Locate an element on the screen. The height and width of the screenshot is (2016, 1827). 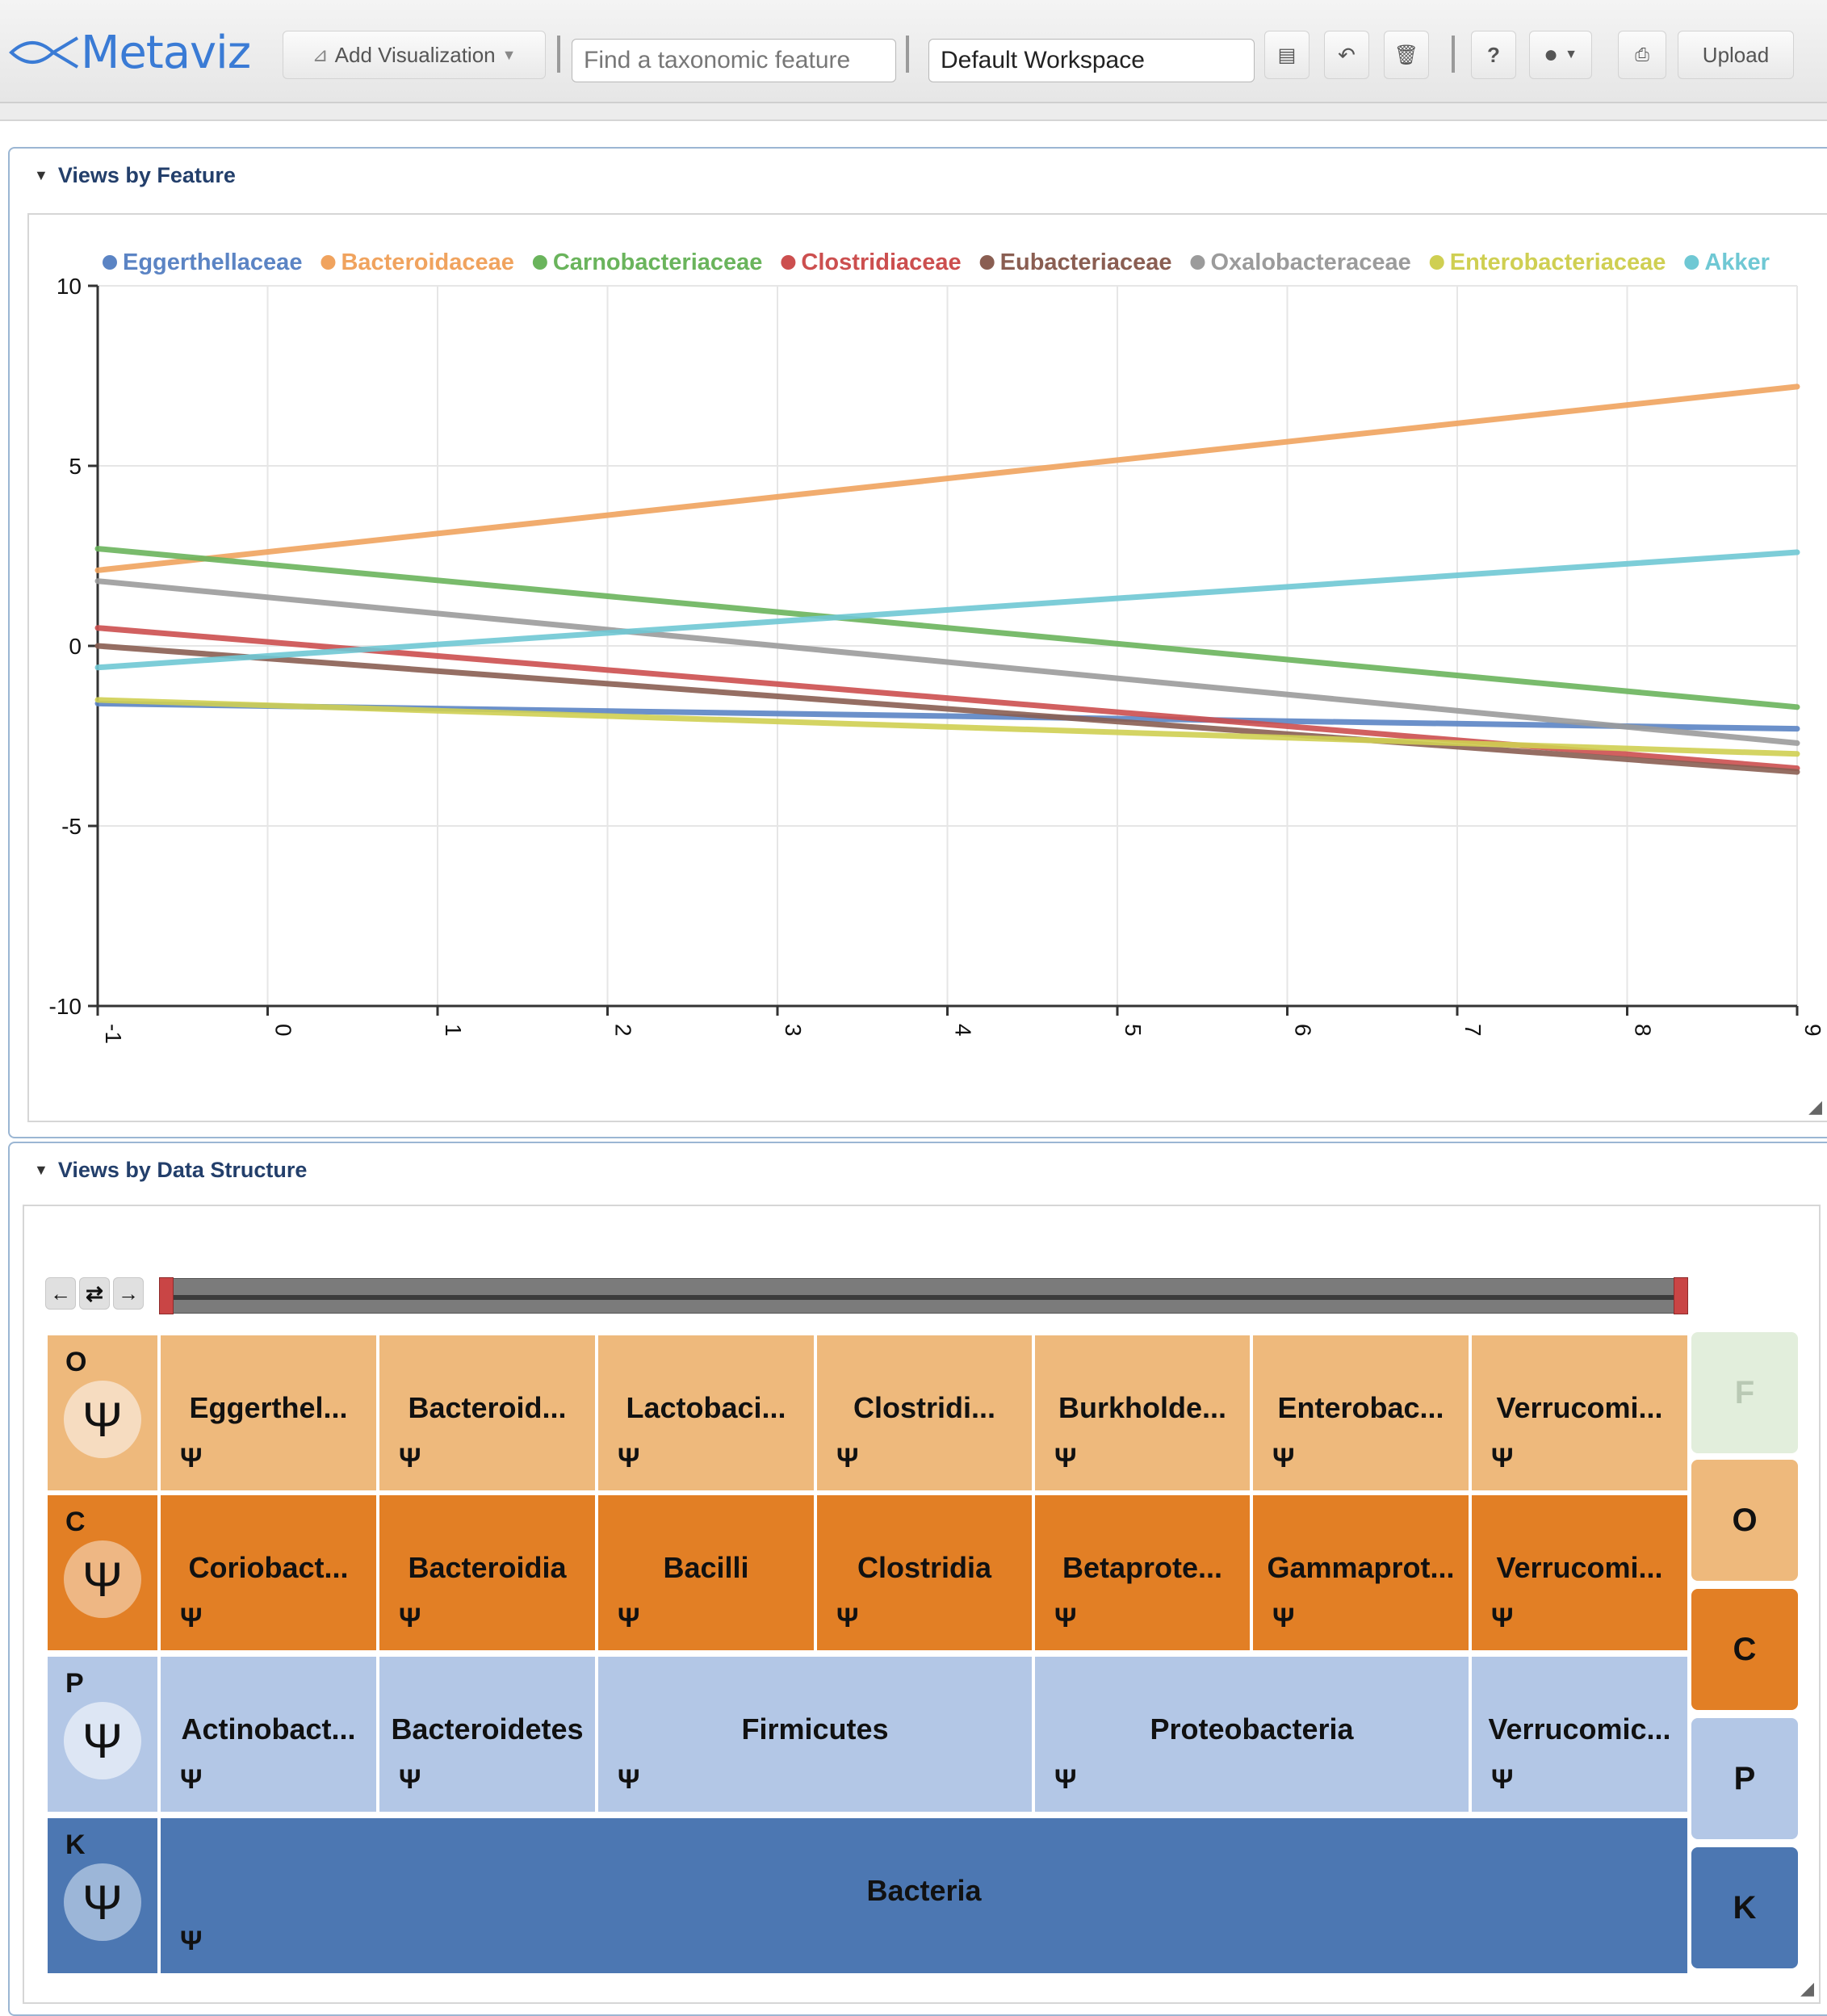
legend-label: Akker is located at coordinates (1737, 262).